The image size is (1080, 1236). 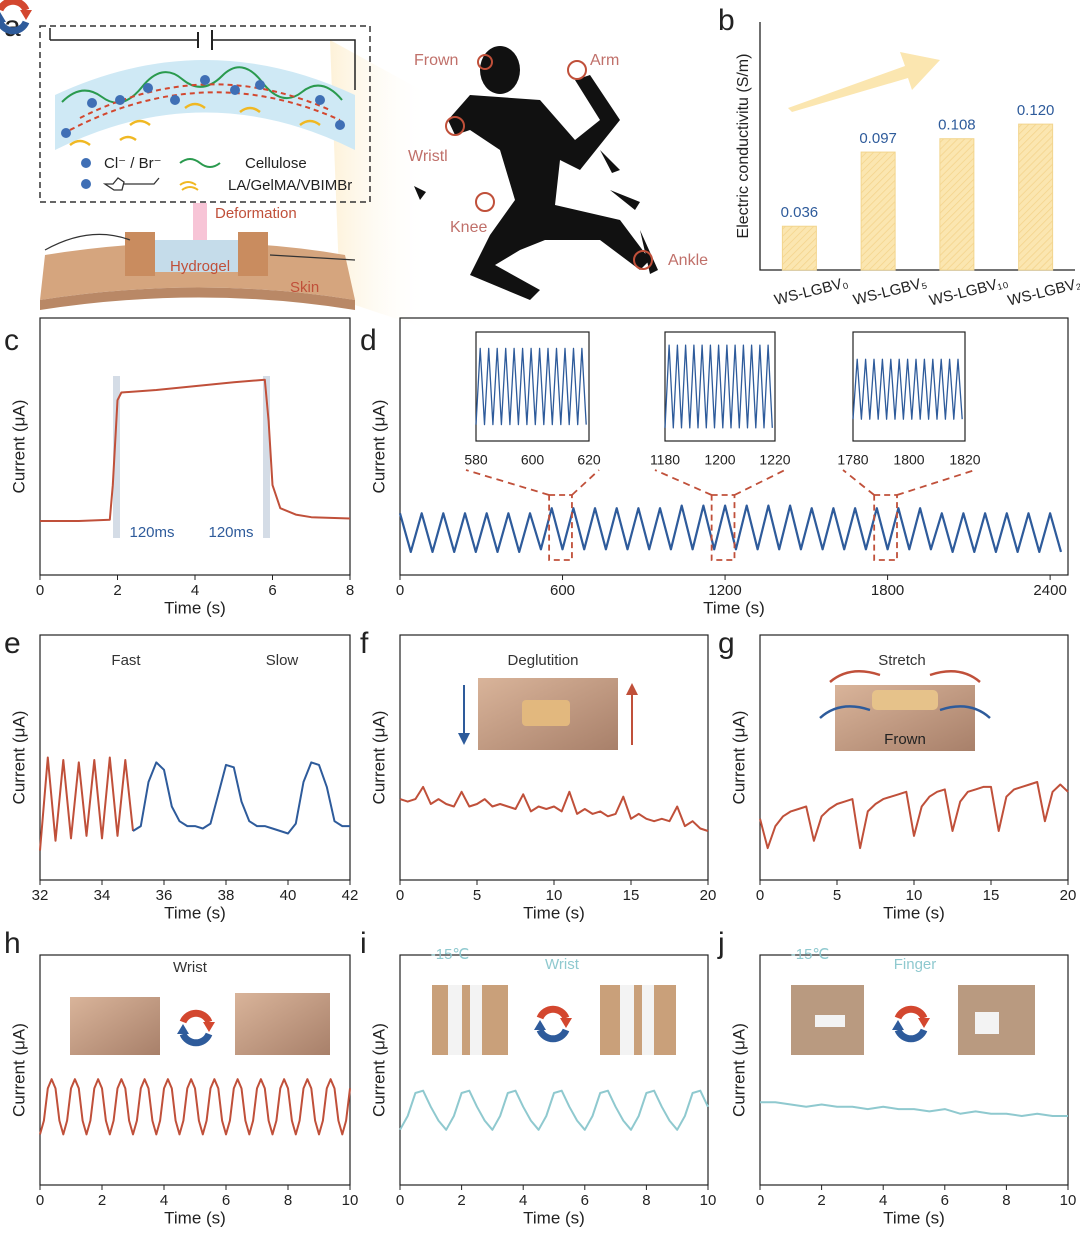 I want to click on panel-label: e, so click(x=12, y=643).